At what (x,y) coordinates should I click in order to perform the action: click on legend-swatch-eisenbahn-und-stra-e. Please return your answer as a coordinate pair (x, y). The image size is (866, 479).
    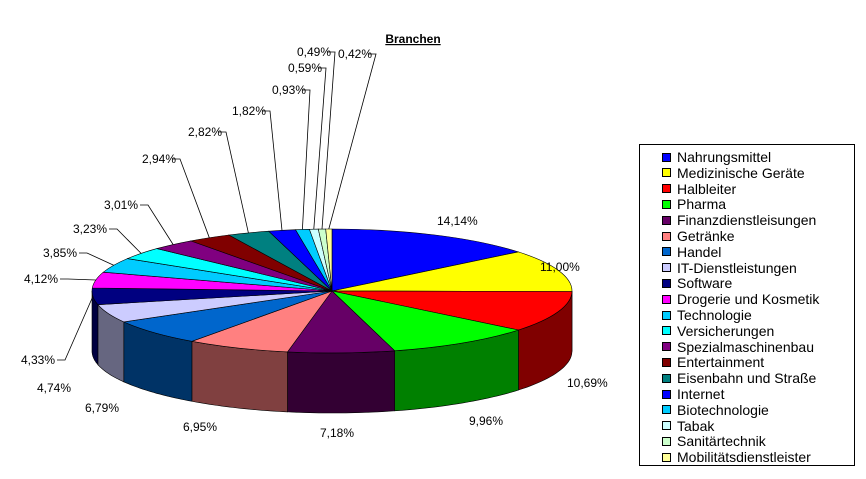
    Looking at the image, I should click on (666, 378).